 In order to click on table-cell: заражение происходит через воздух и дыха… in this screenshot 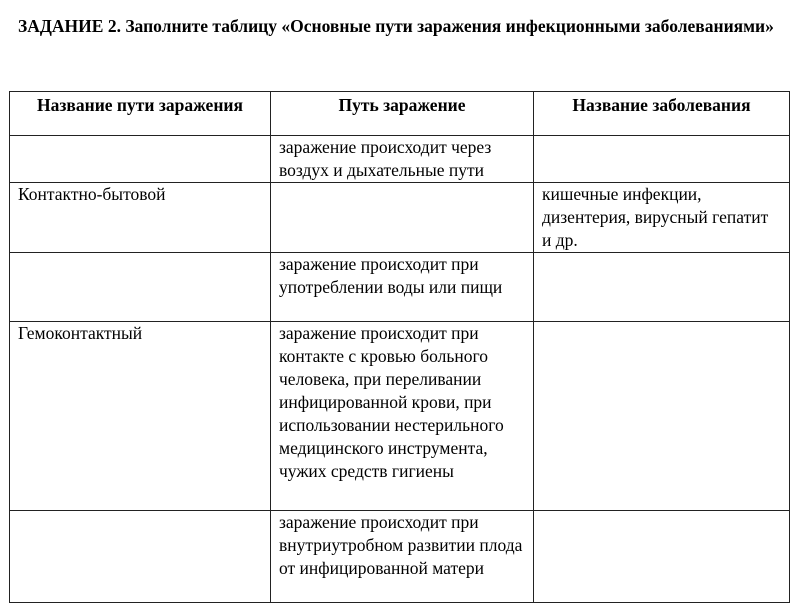, I will do `click(402, 159)`.